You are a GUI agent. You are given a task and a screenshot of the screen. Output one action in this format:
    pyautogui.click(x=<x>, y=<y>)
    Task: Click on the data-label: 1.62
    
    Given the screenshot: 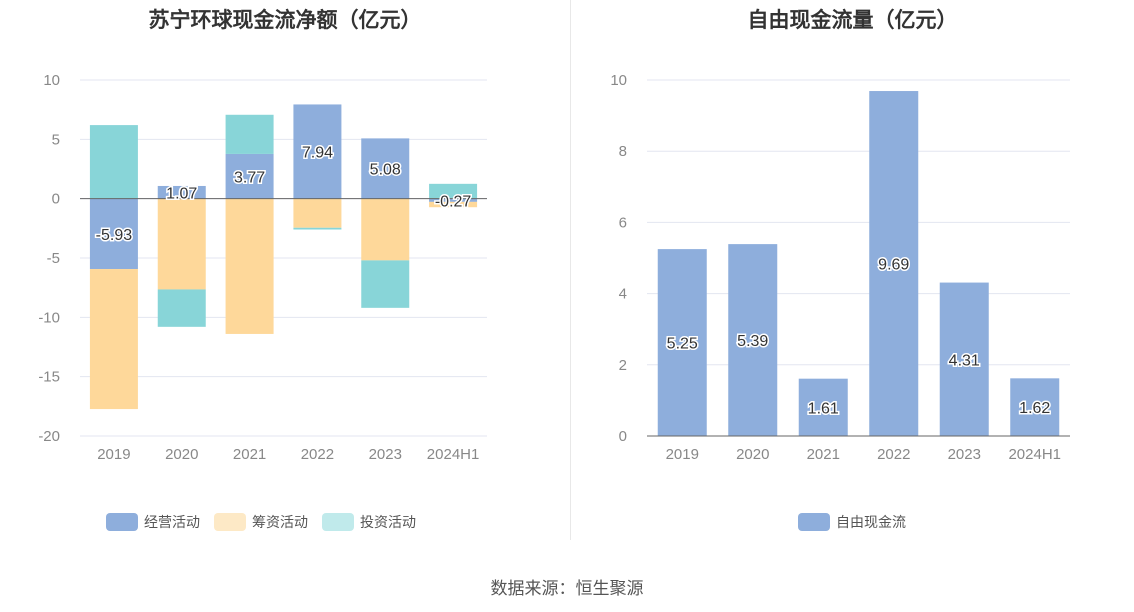 What is the action you would take?
    pyautogui.click(x=1034, y=408)
    